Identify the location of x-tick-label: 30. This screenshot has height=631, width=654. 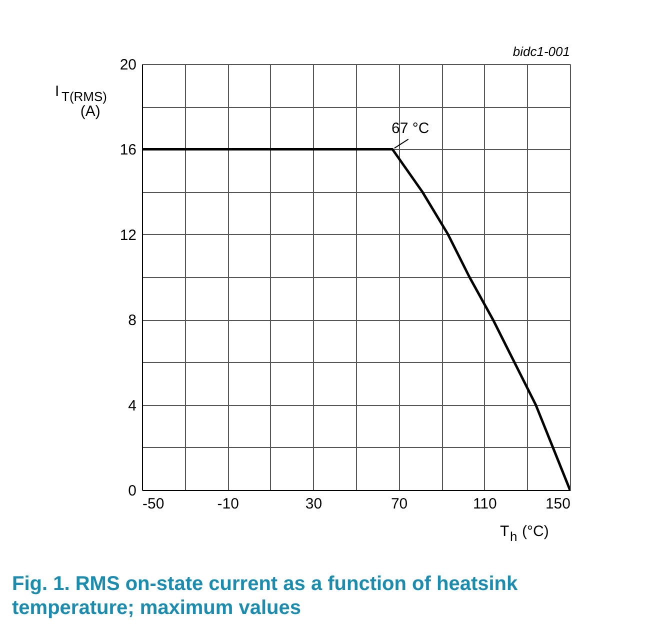
(313, 504).